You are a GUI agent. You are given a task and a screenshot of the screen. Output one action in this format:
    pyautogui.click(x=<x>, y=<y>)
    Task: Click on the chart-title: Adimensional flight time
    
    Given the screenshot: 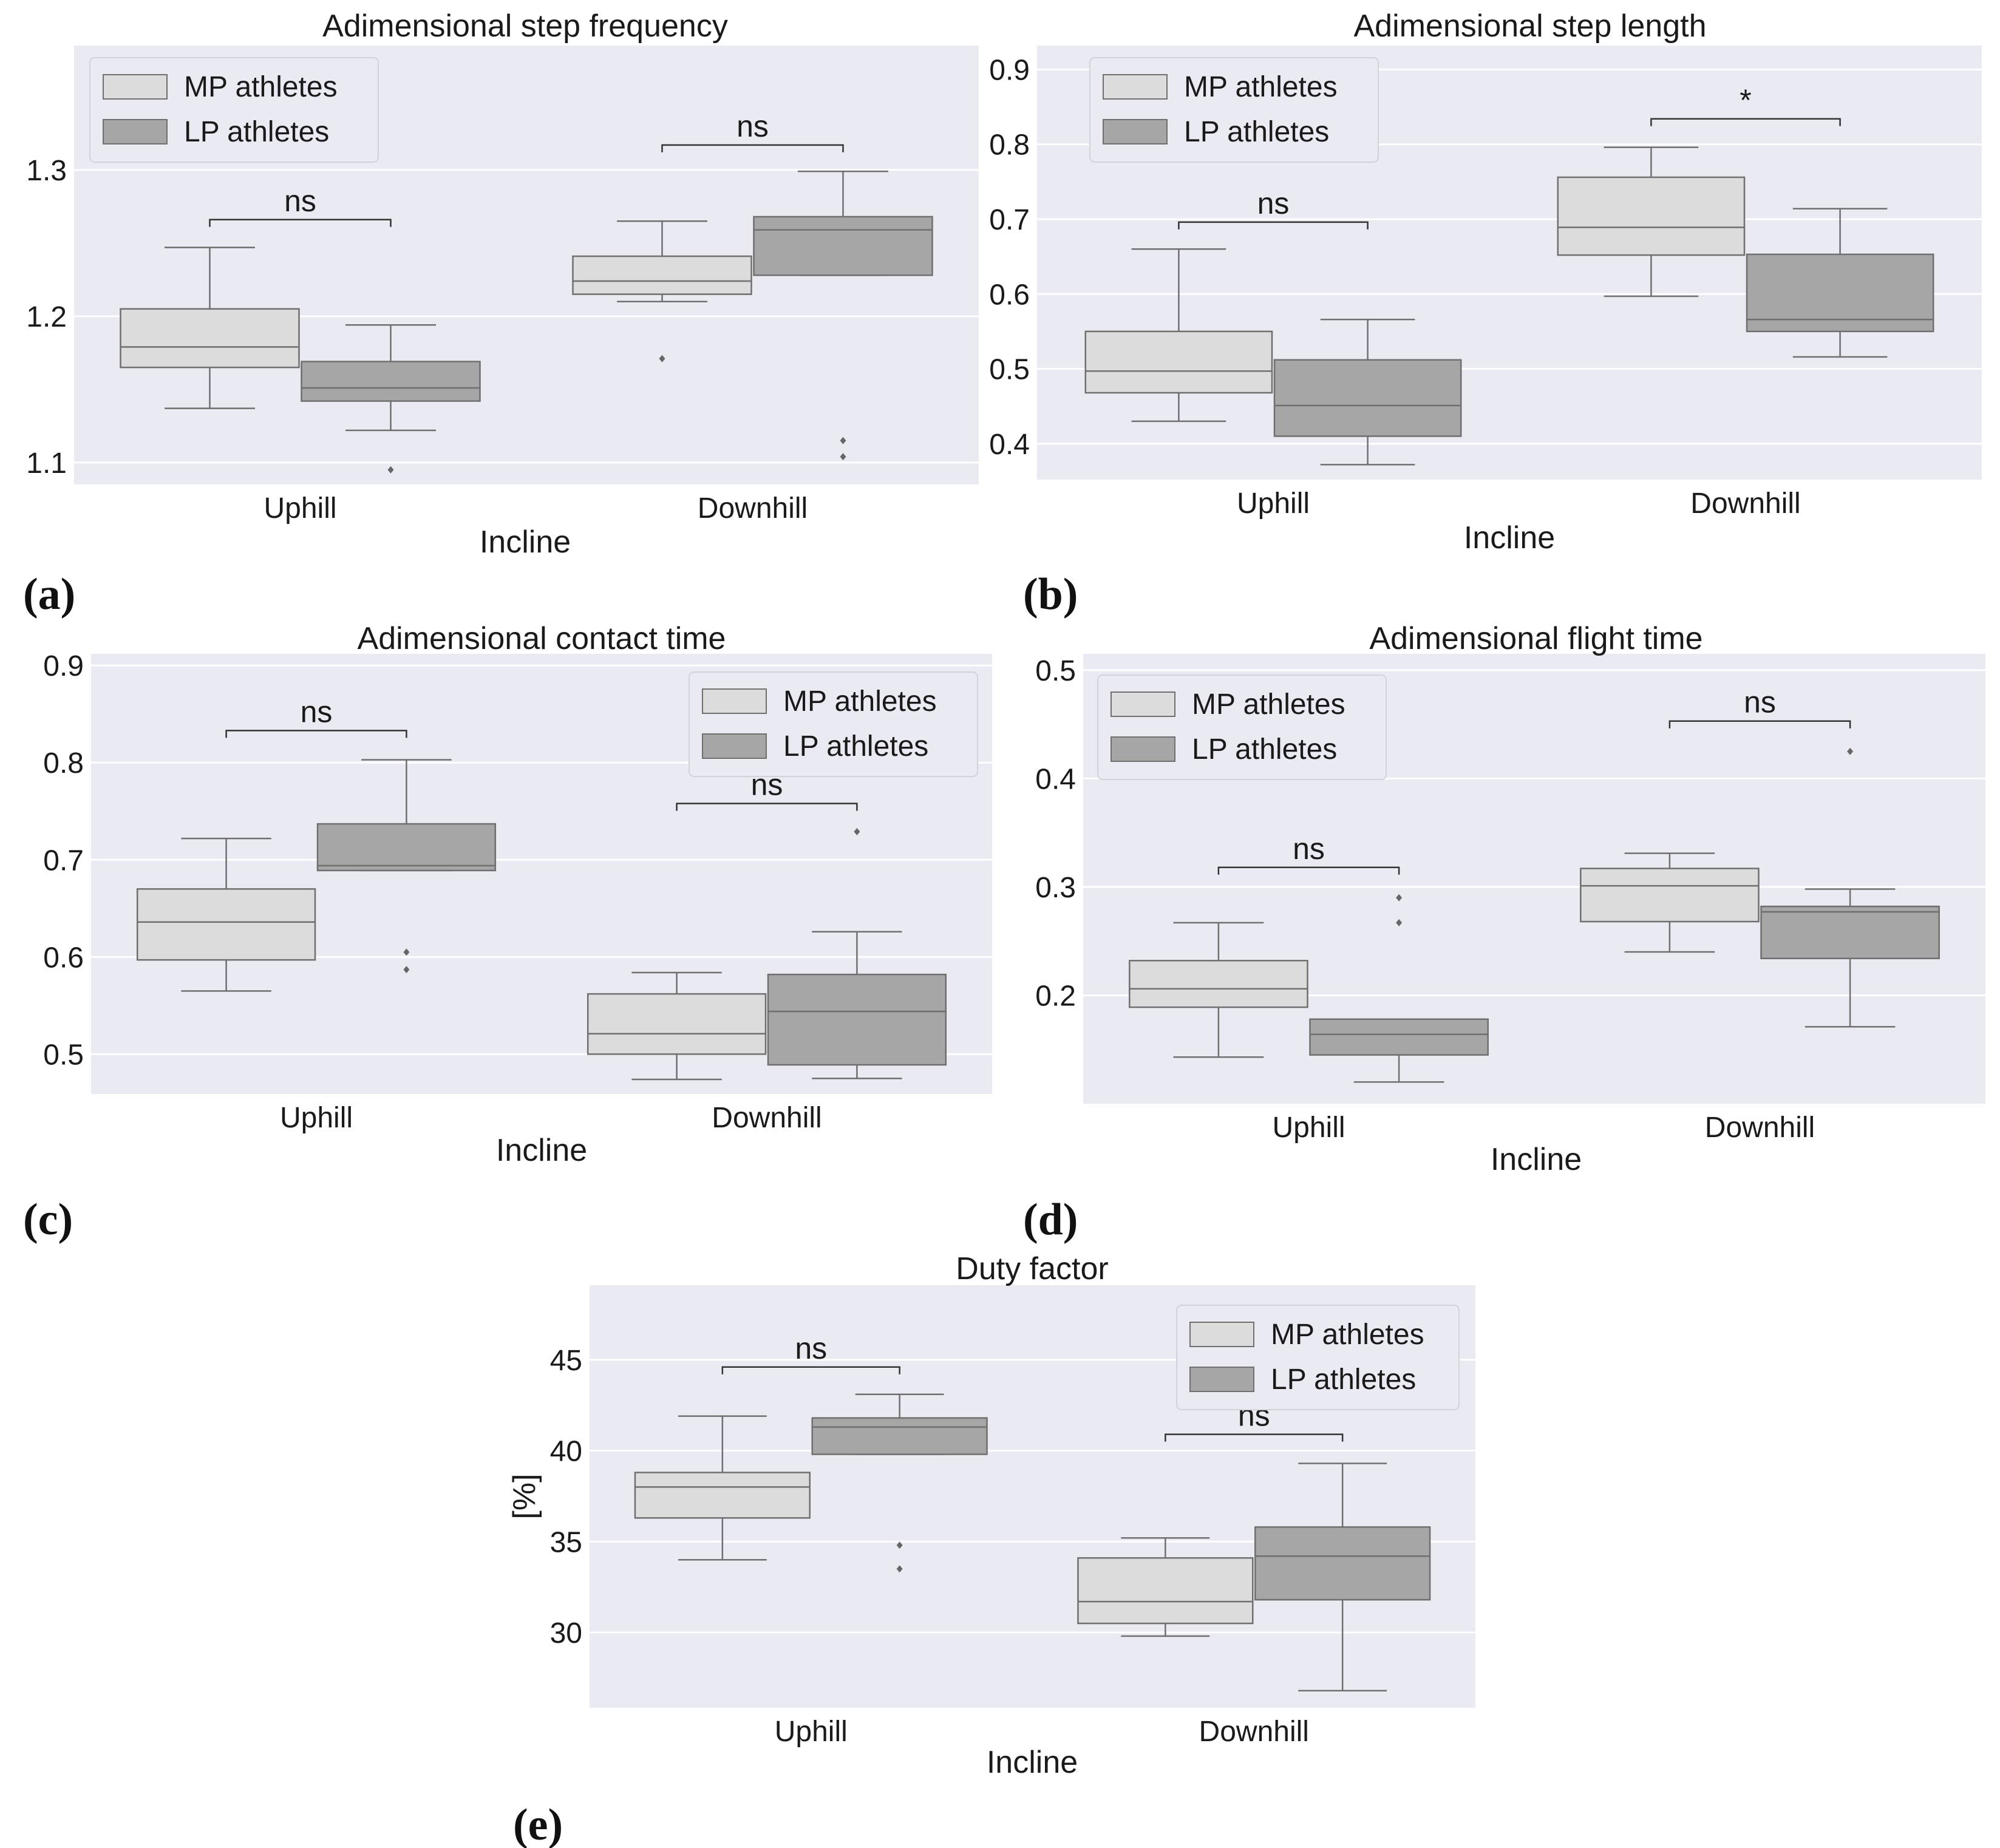 What is the action you would take?
    pyautogui.click(x=1535, y=638)
    